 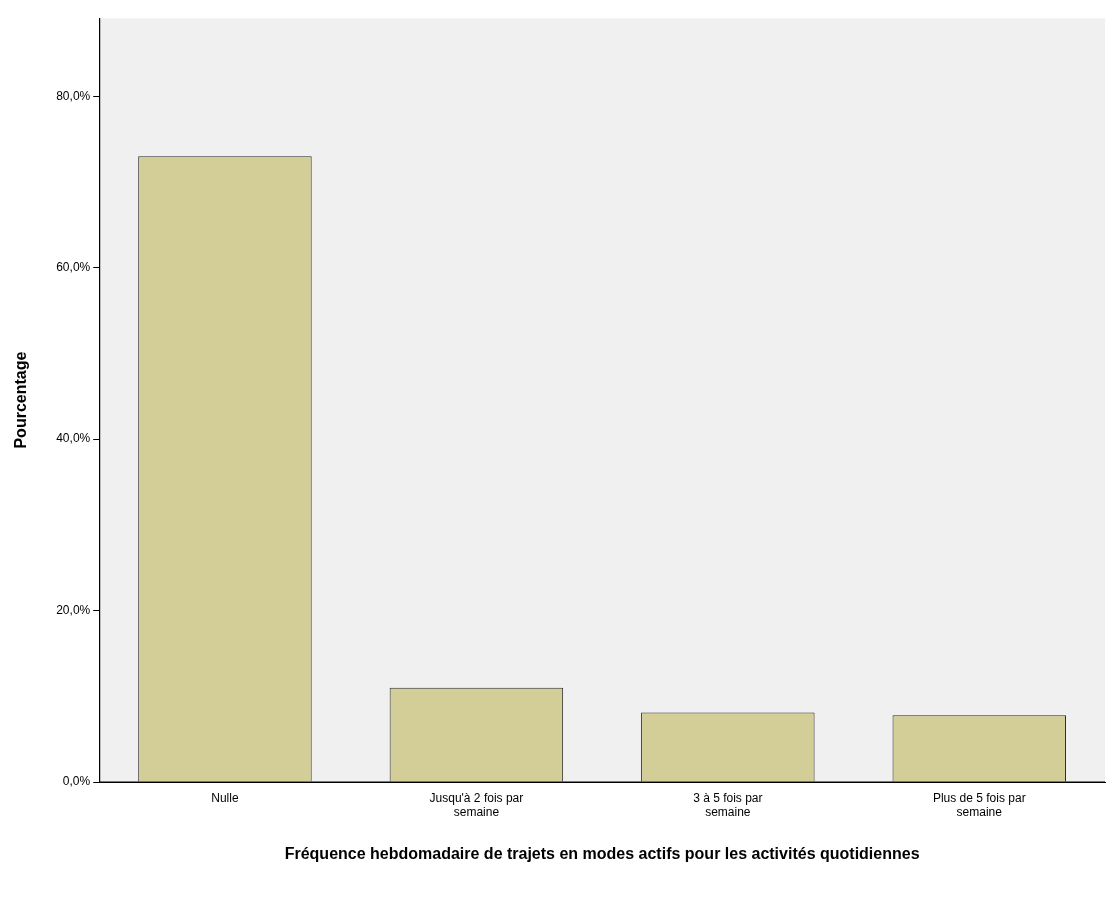 I want to click on y-tick-label: 60,0%, so click(x=73, y=266).